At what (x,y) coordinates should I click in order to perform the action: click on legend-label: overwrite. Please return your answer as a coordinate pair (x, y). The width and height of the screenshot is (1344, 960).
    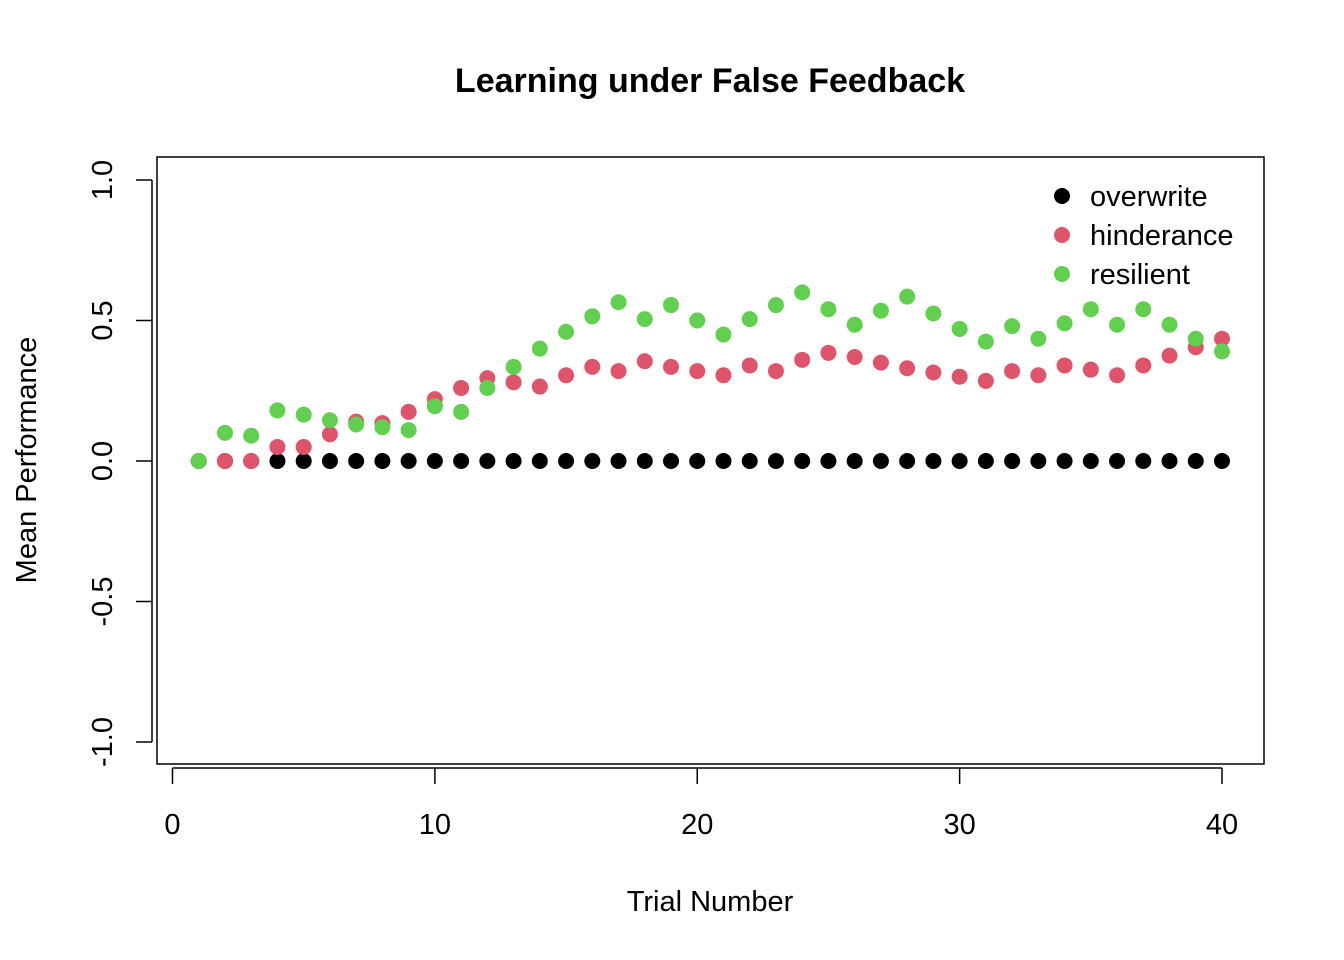
    Looking at the image, I should click on (1149, 197).